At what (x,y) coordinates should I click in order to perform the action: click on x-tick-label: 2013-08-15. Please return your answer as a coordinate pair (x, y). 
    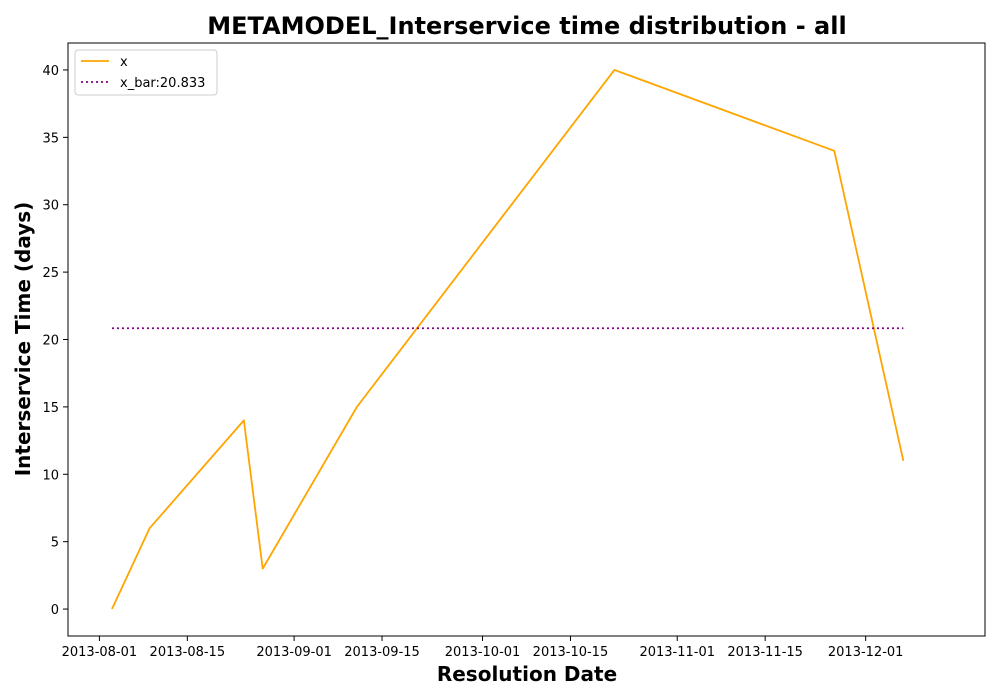
    Looking at the image, I should click on (188, 652).